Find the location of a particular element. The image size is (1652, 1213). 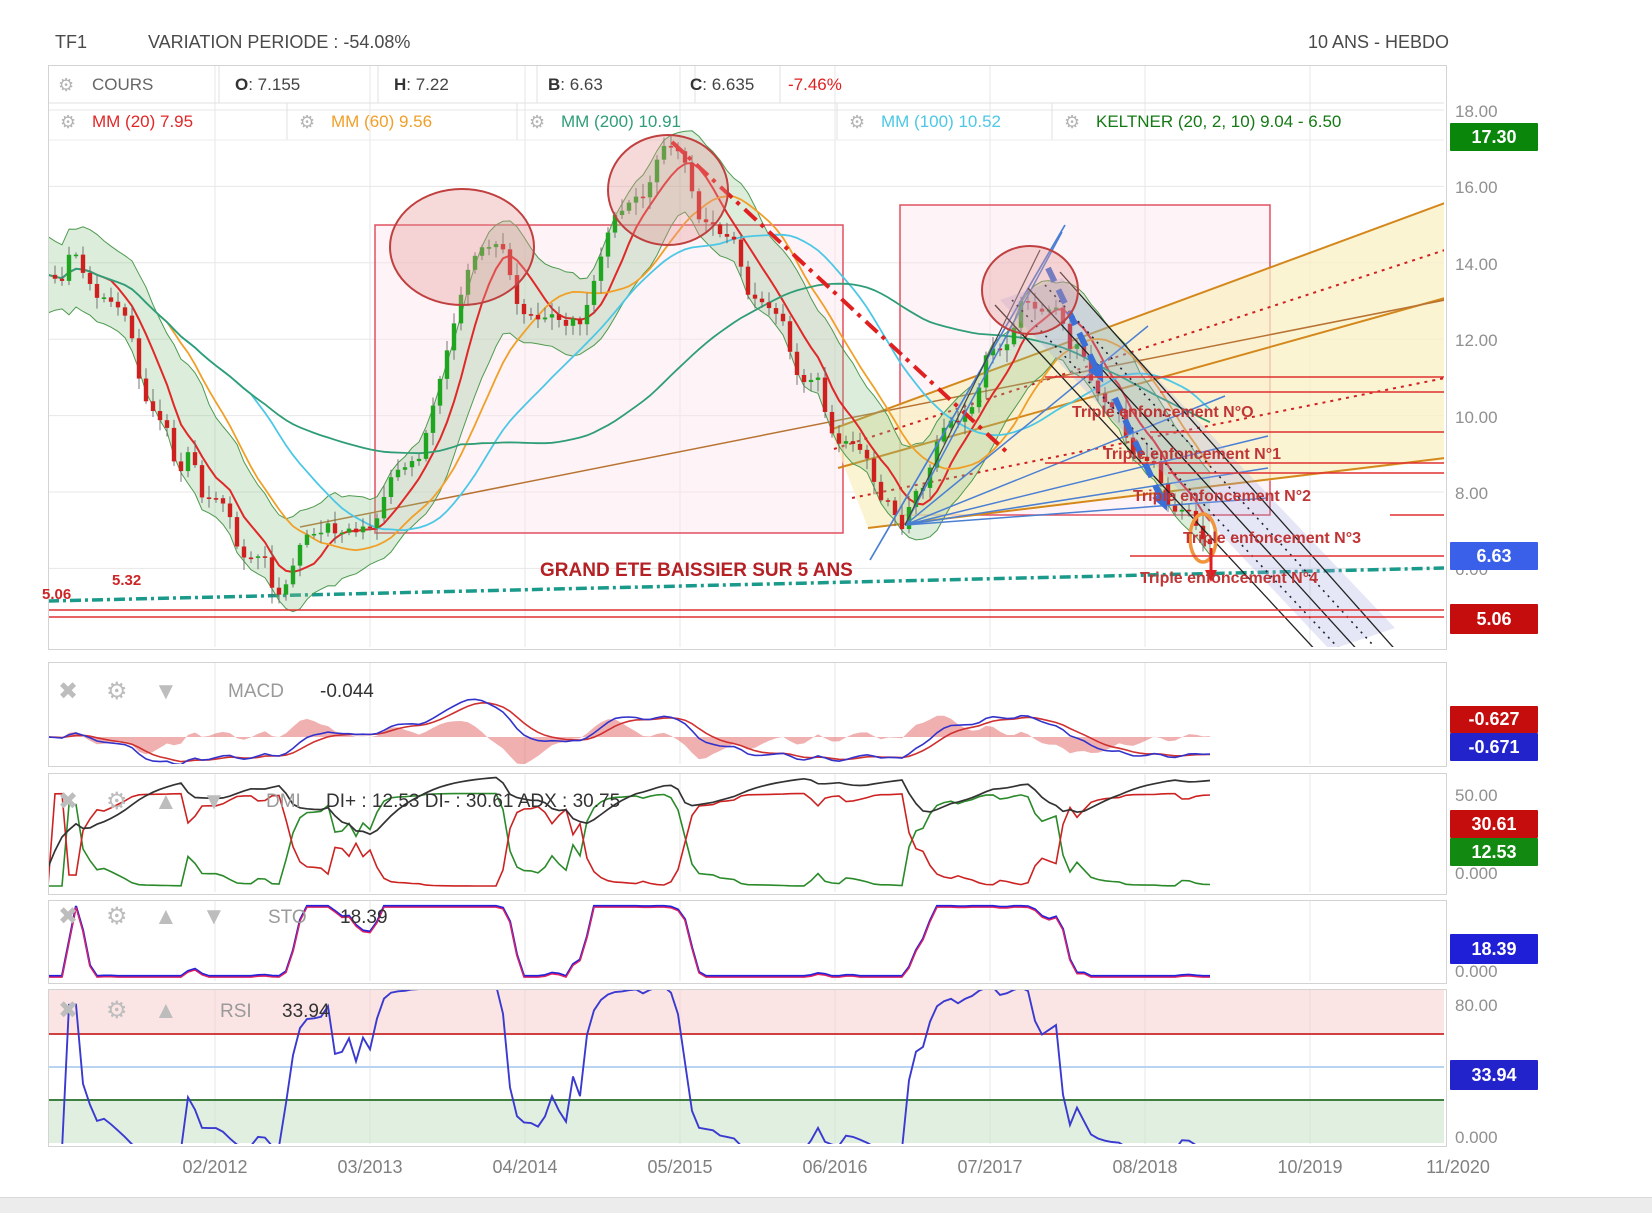

close-value: C: 6.635 is located at coordinates (722, 84).